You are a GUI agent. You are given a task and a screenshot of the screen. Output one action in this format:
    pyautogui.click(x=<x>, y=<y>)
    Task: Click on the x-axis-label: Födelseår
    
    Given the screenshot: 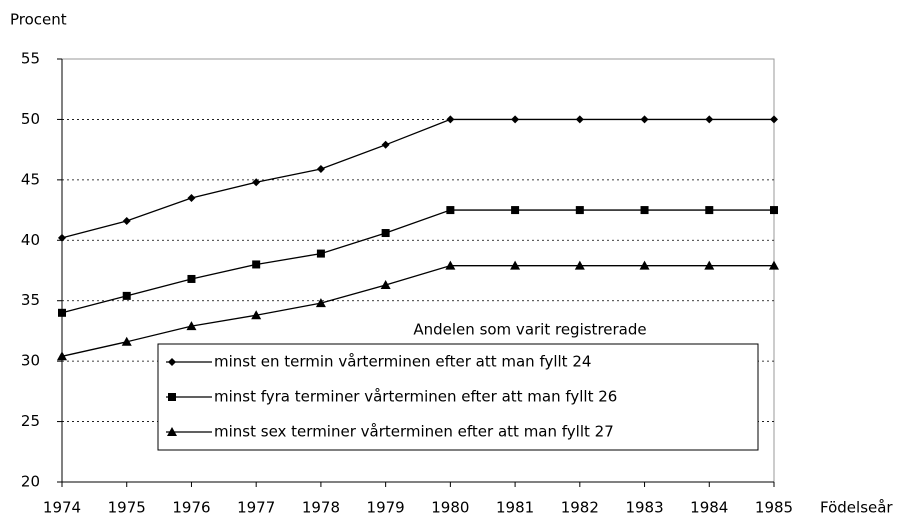 What is the action you would take?
    pyautogui.click(x=856, y=508)
    